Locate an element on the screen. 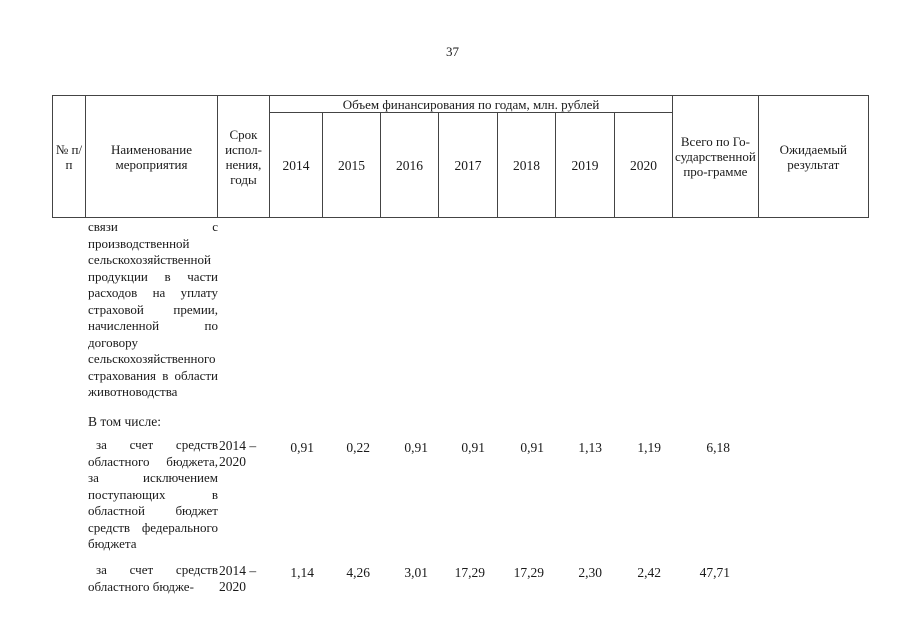  row-value-2015: 0,22 is located at coordinates (358, 447).